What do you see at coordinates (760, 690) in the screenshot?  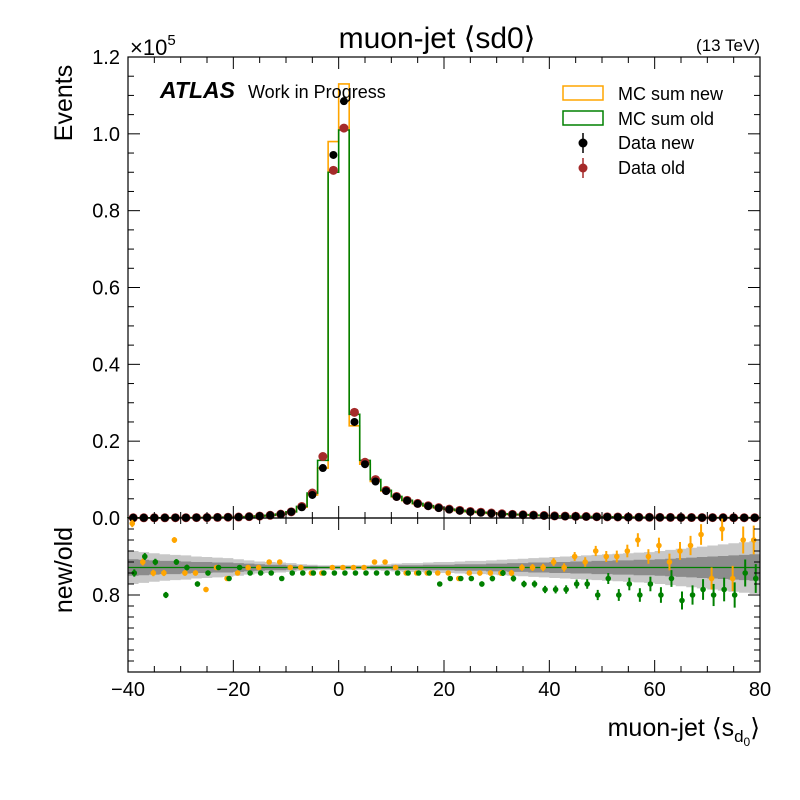 I see `x-tick-label: 80` at bounding box center [760, 690].